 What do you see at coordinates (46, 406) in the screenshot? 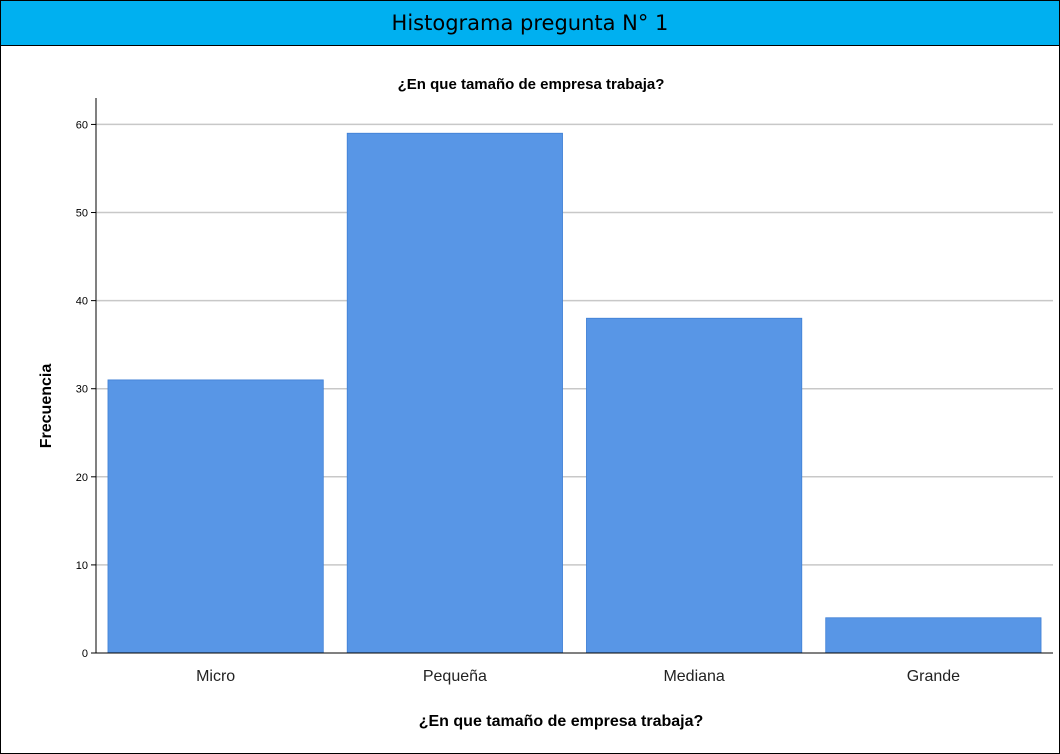
I see `y-axis-label: Frecuencia` at bounding box center [46, 406].